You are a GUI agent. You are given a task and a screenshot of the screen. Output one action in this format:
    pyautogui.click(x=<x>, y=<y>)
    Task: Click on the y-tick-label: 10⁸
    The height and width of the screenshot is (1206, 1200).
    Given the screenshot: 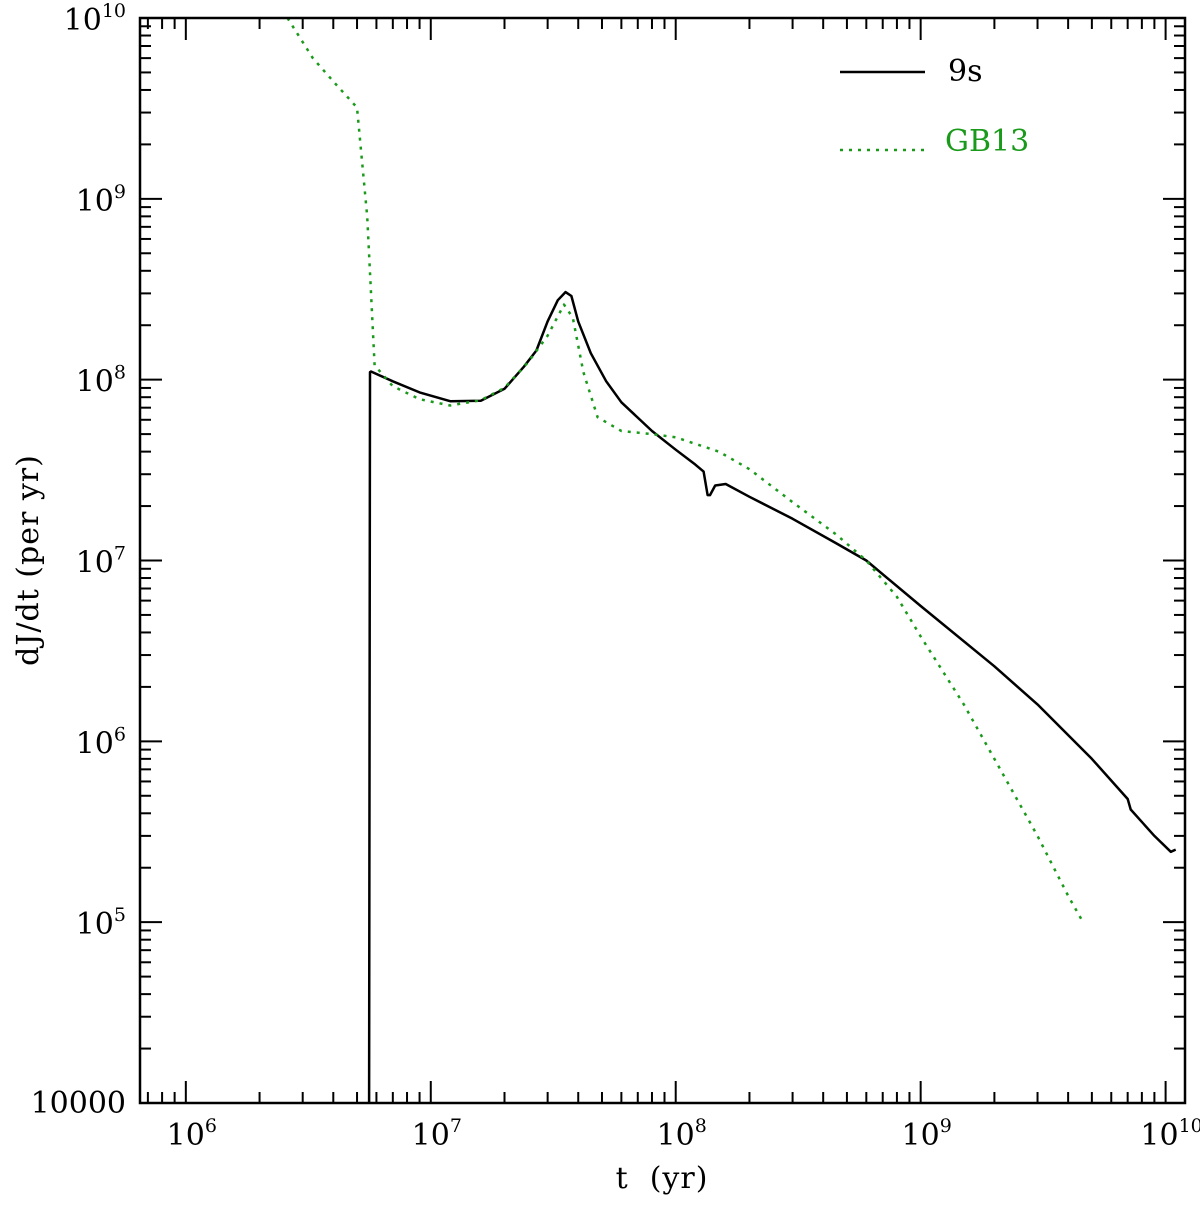 What is the action you would take?
    pyautogui.click(x=101, y=381)
    